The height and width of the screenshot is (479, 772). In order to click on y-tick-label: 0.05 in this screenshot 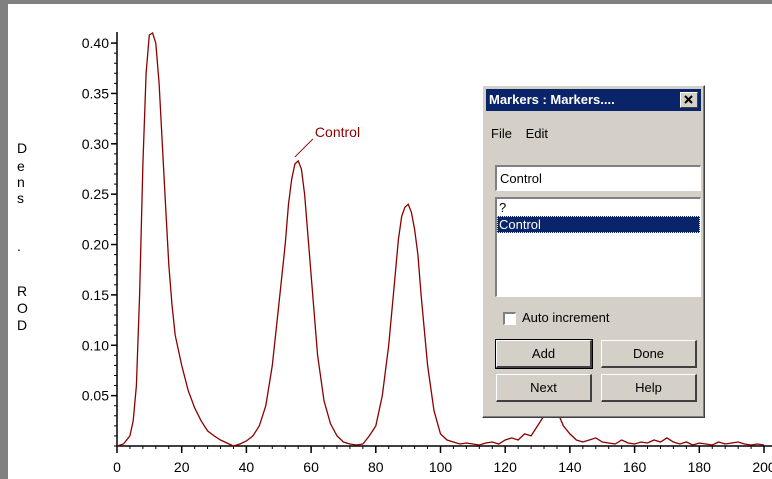, I will do `click(95, 396)`.